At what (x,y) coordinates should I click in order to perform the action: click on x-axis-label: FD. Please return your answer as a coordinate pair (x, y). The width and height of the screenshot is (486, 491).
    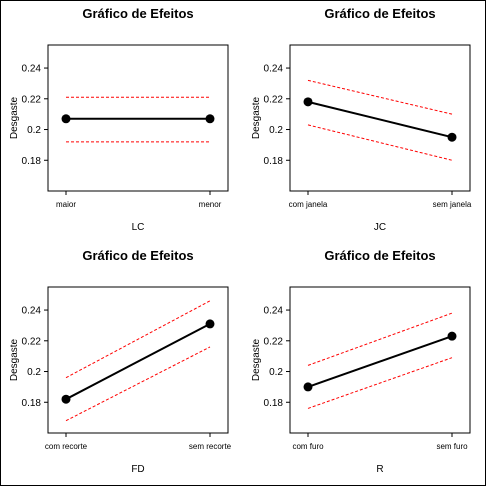
    Looking at the image, I should click on (137, 469).